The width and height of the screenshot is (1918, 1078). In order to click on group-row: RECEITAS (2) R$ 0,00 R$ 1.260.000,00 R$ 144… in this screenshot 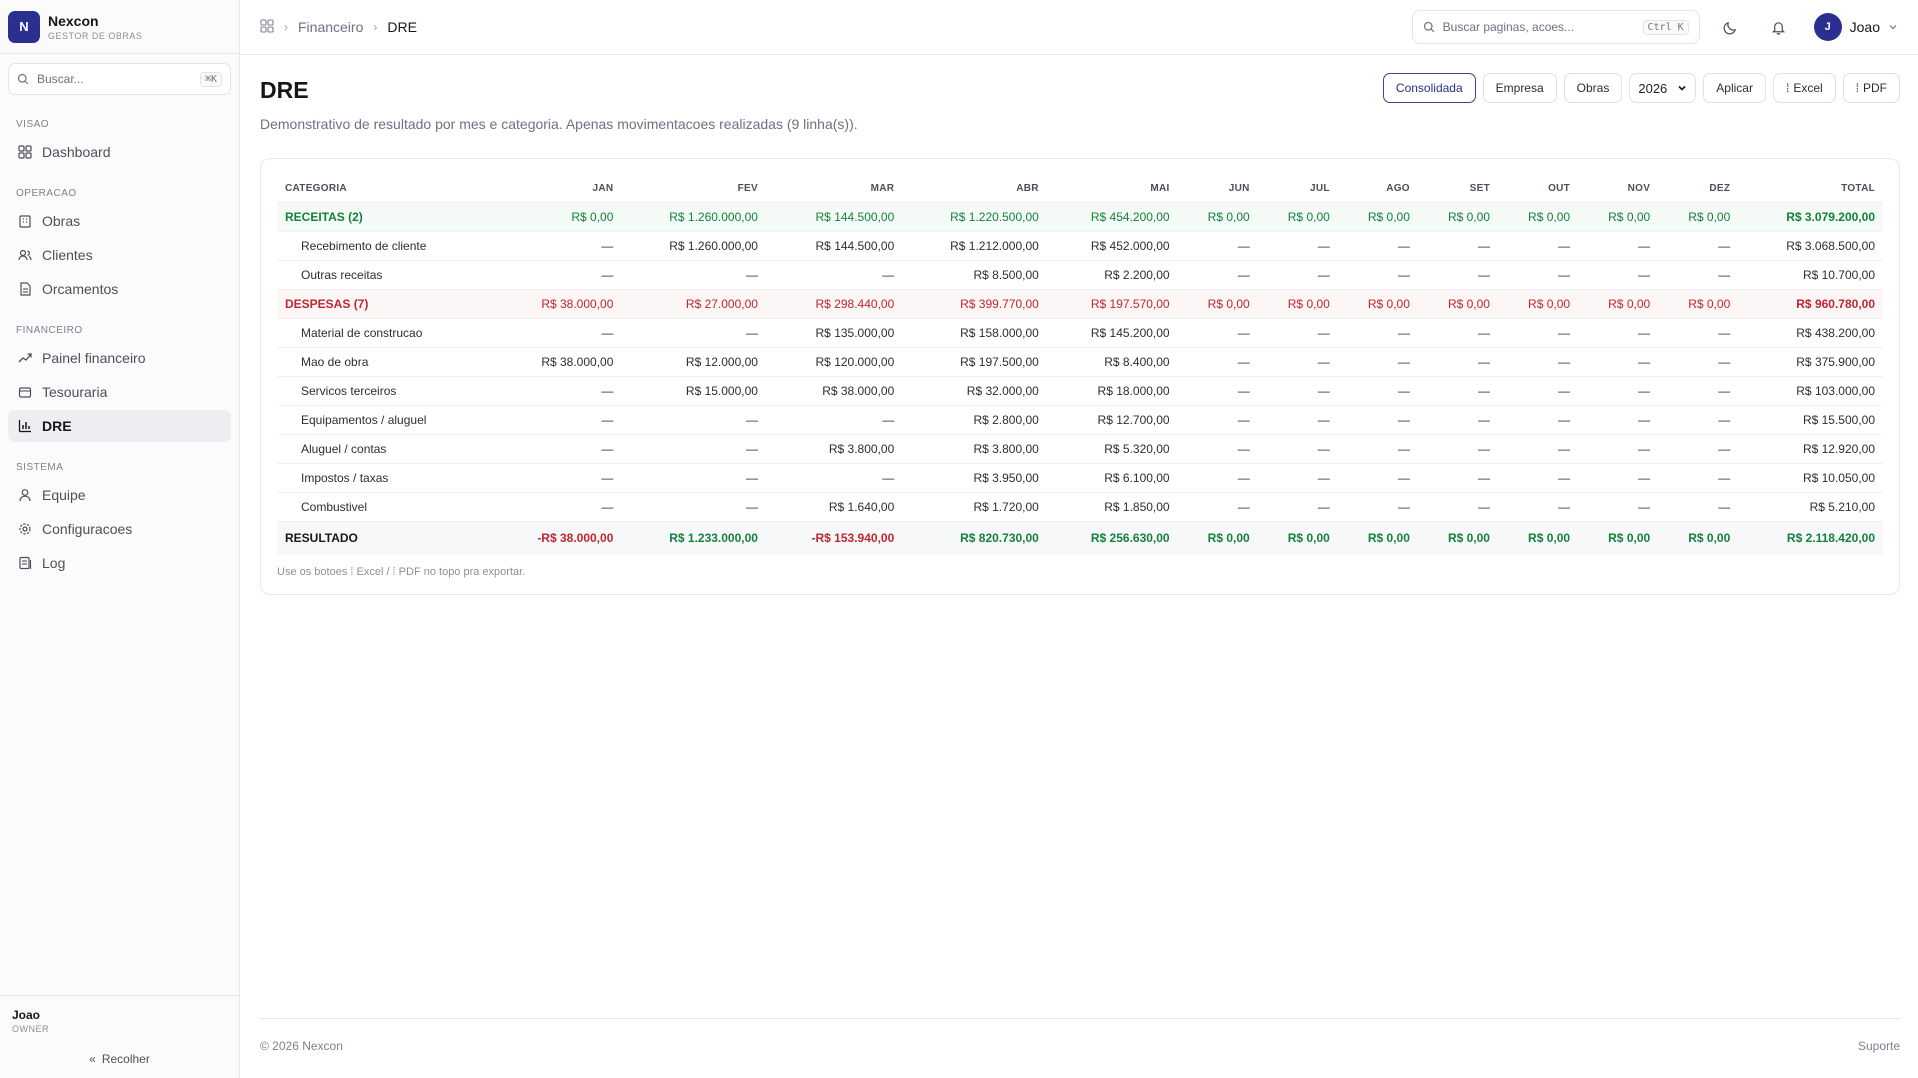, I will do `click(1080, 217)`.